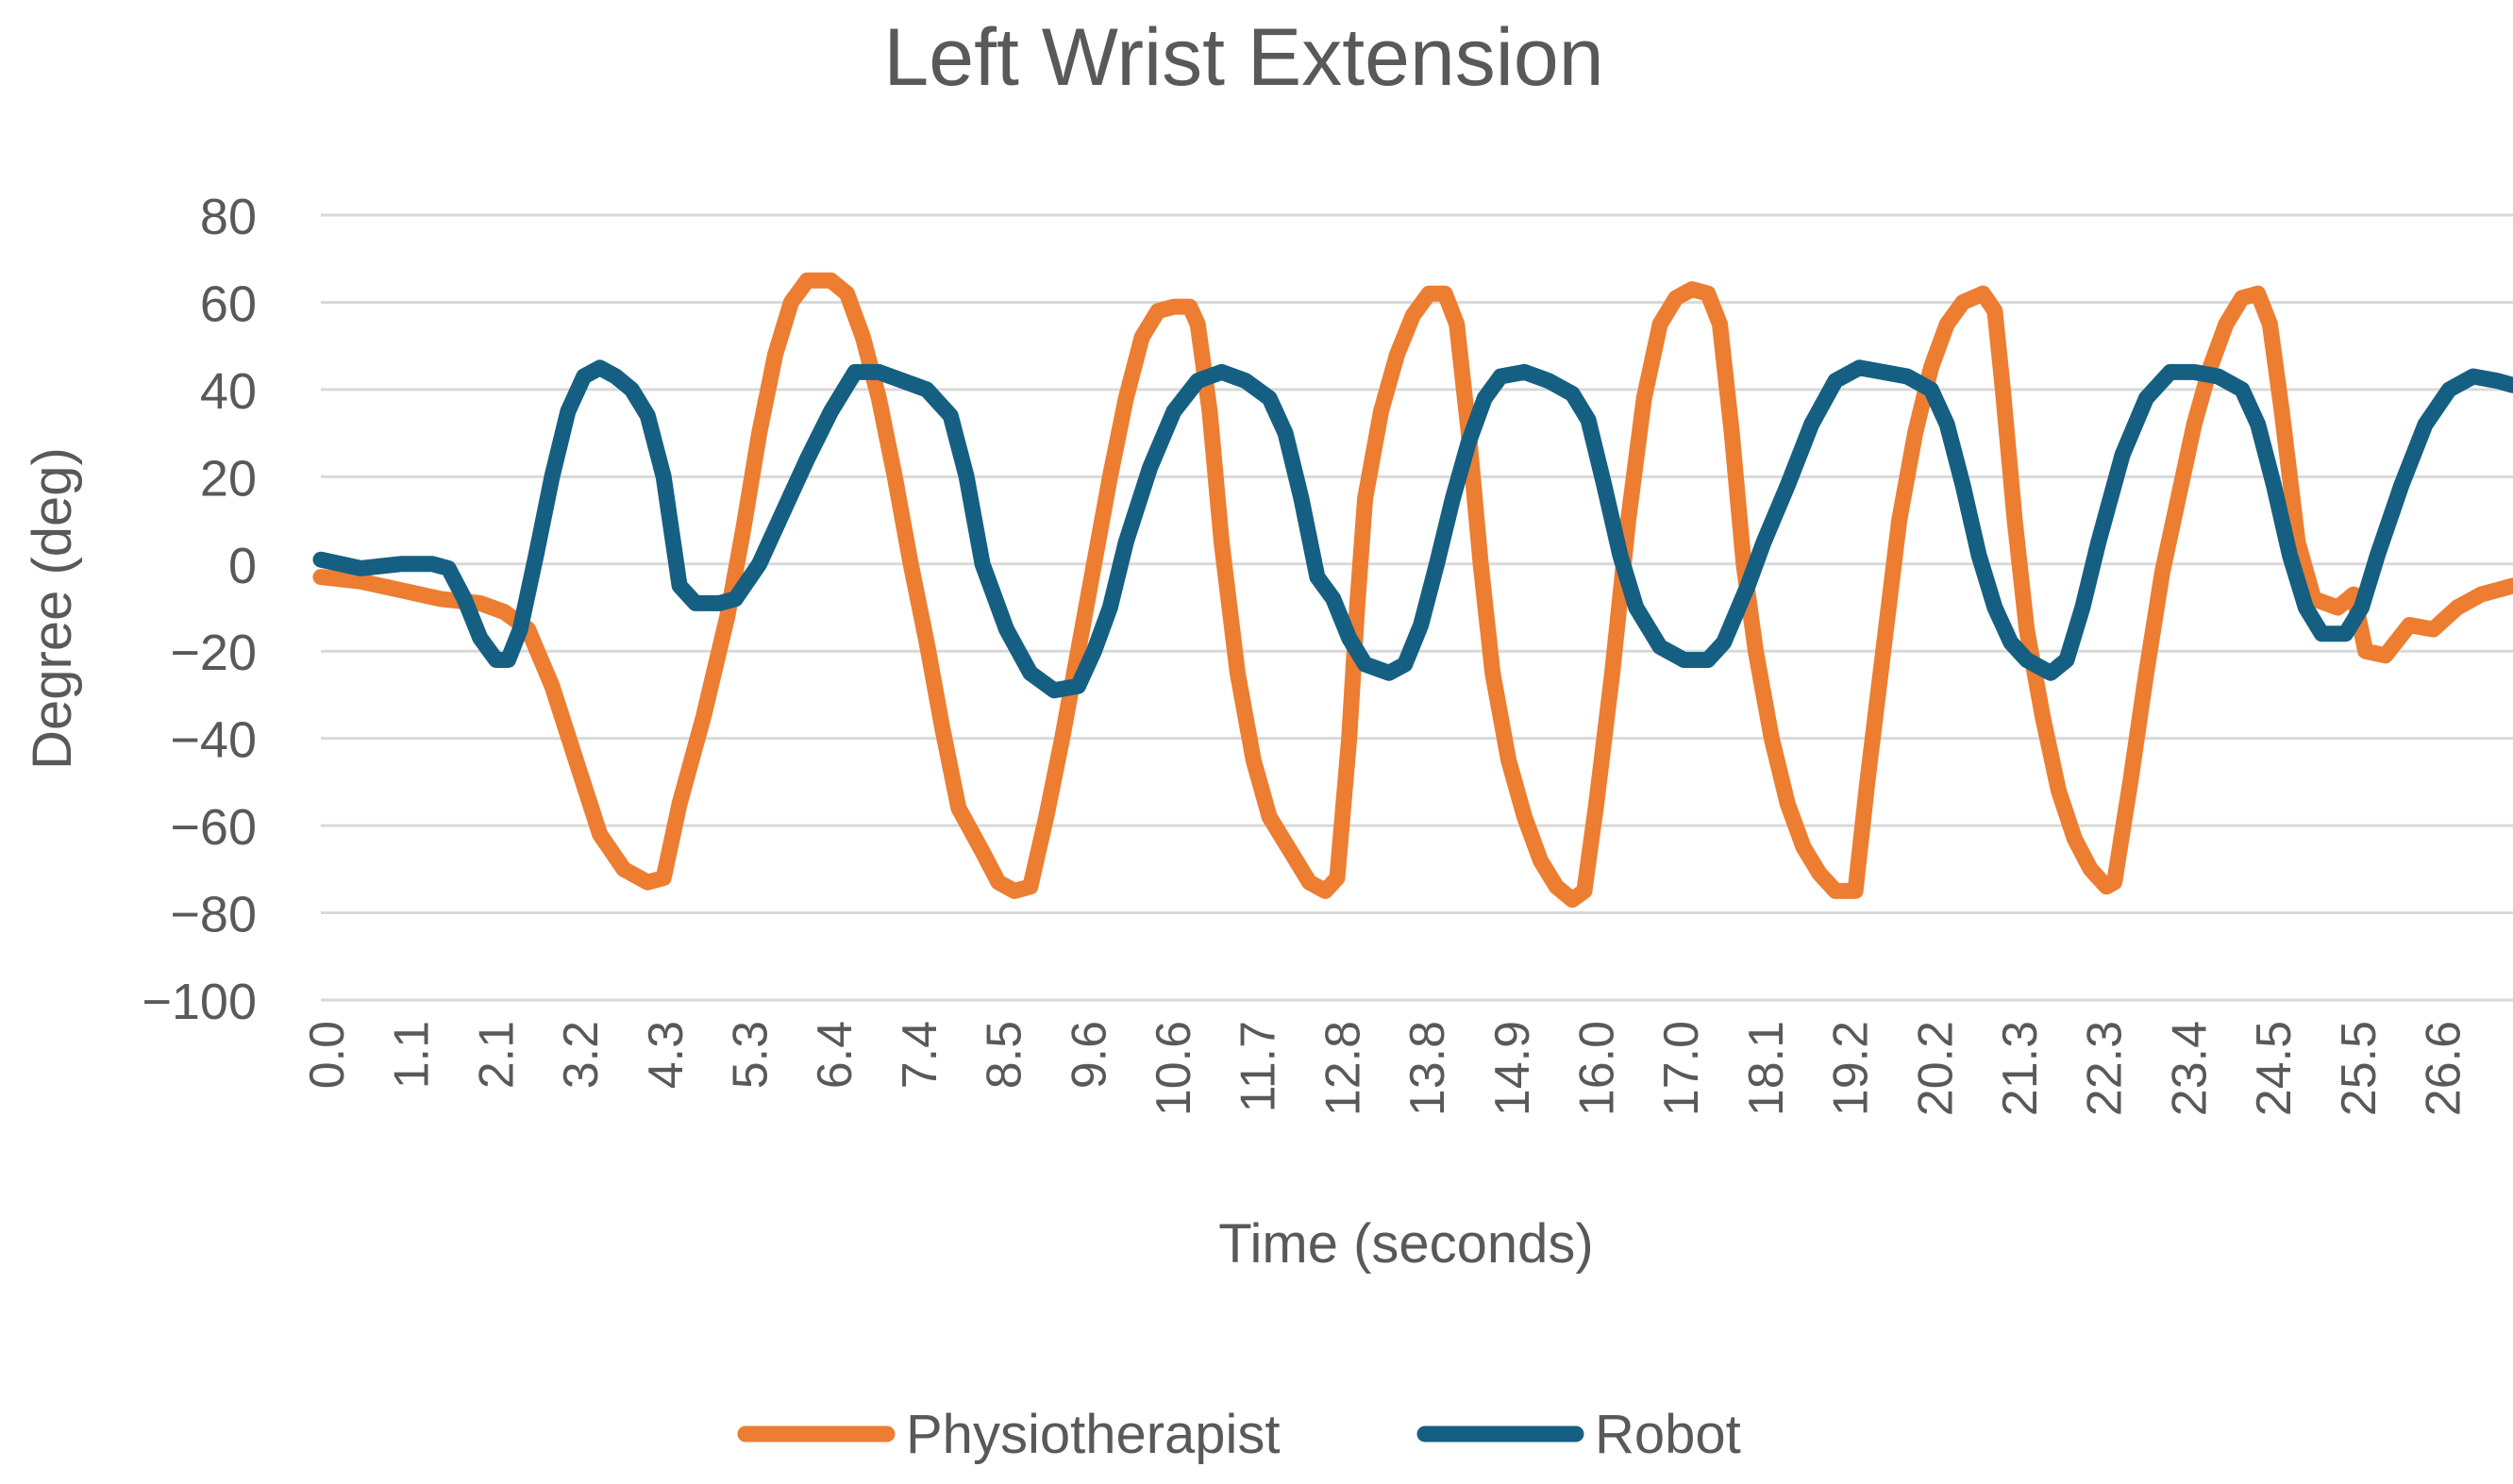  Describe the element at coordinates (1342, 1068) in the screenshot. I see `x-tick-label: 12.8` at that location.